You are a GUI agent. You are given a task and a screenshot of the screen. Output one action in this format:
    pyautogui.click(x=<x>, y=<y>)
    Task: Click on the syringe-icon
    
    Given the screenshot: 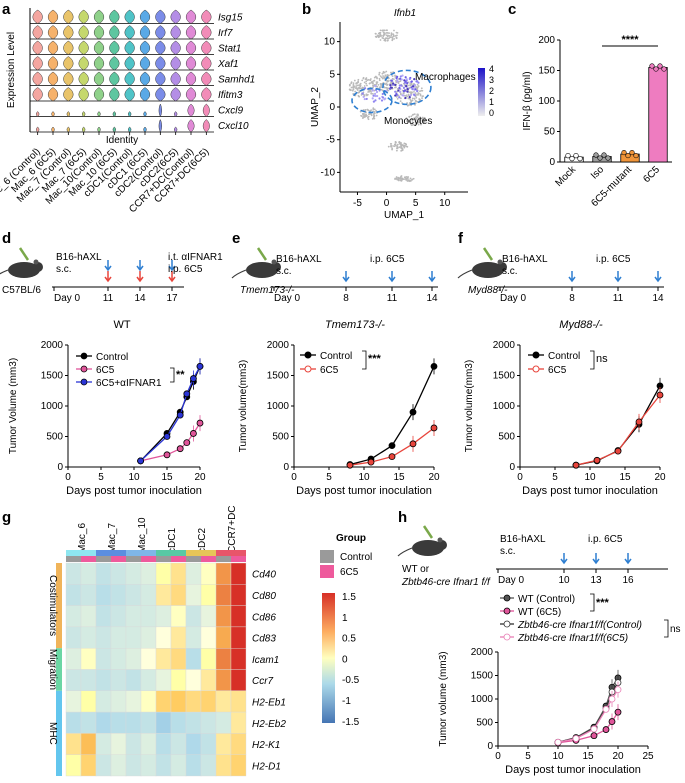 What is the action you would take?
    pyautogui.click(x=24, y=254)
    